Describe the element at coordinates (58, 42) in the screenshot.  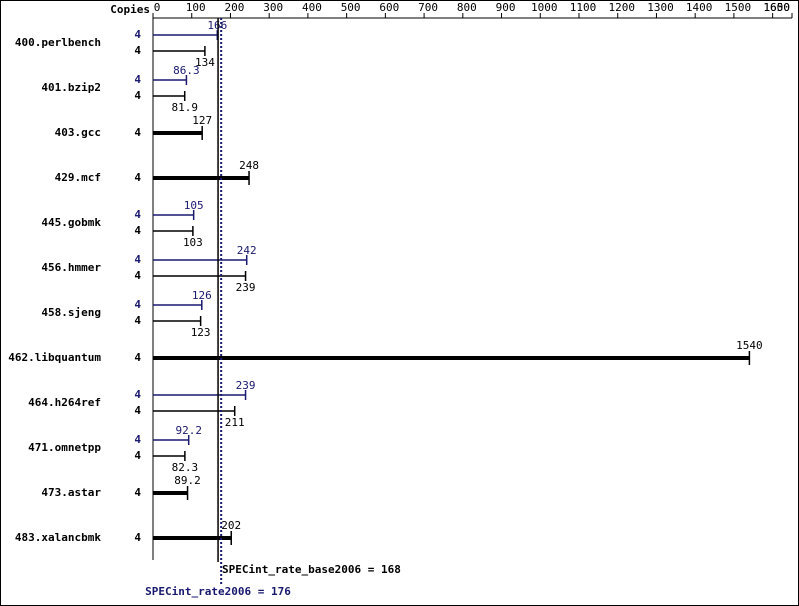
I see `benchmark-name: 400.perlbench` at that location.